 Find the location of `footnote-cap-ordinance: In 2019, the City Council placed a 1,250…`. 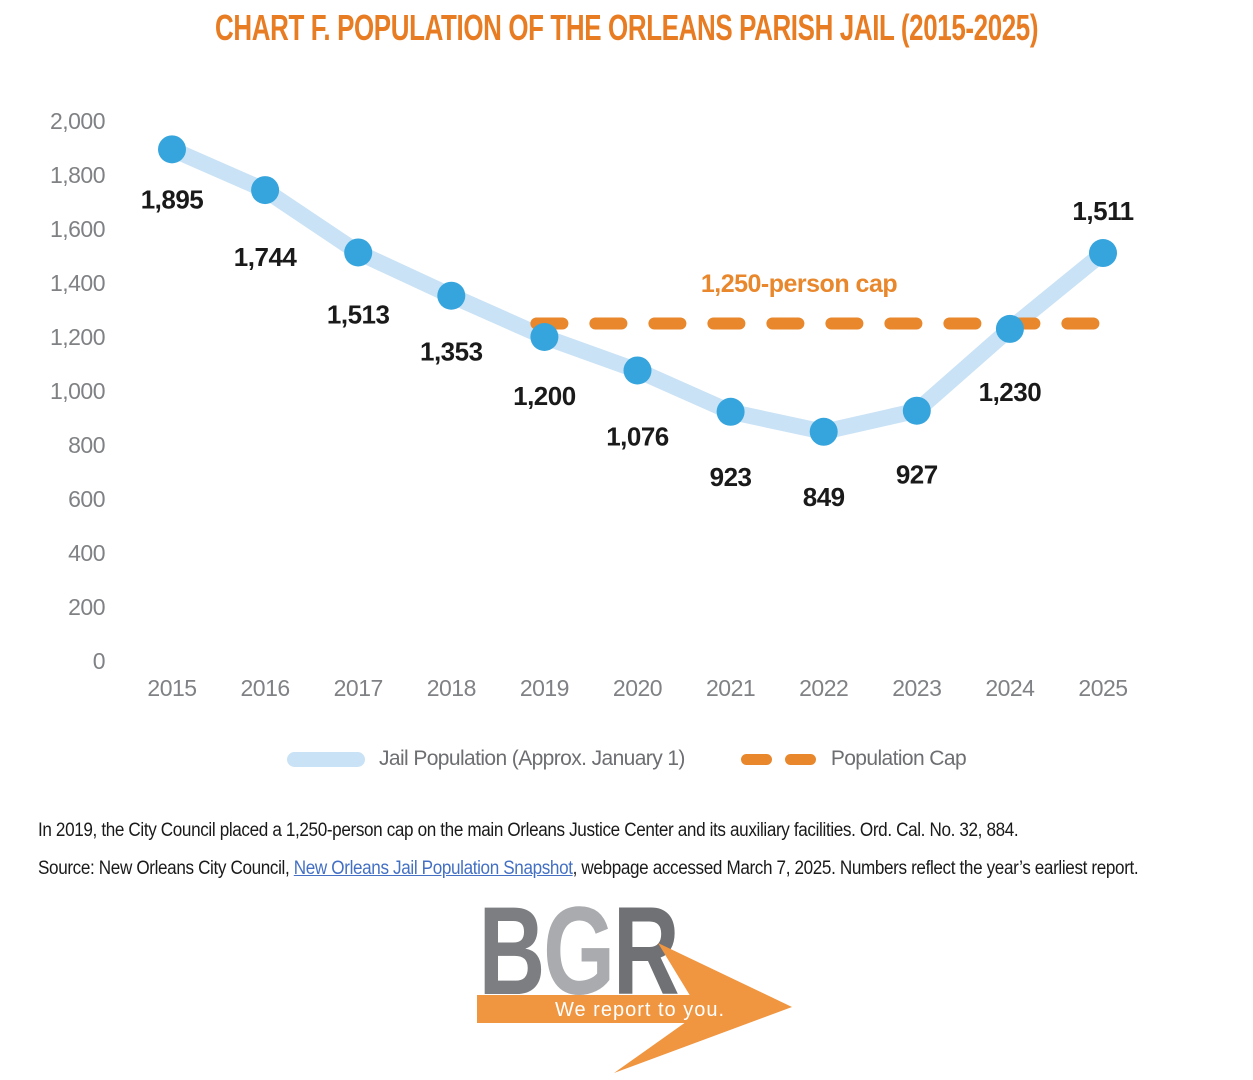

footnote-cap-ordinance: In 2019, the City Council placed a 1,250… is located at coordinates (528, 830).